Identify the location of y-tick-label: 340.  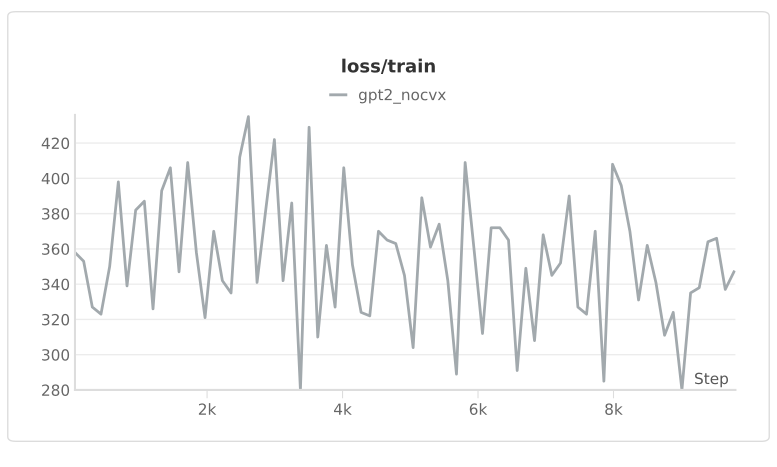
(56, 284).